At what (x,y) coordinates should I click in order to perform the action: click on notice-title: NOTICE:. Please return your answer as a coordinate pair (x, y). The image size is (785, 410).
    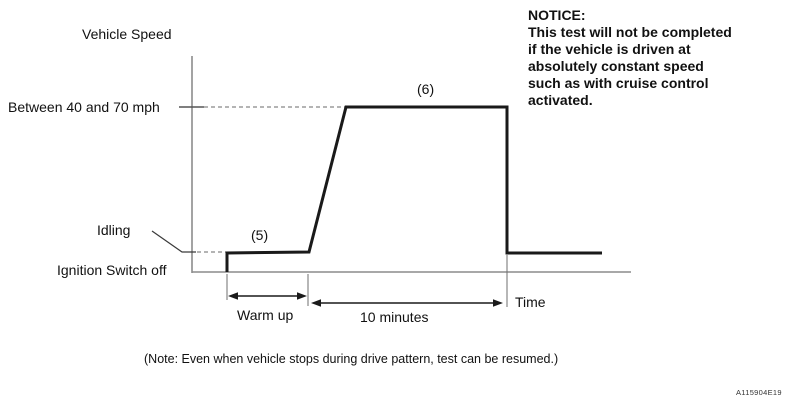
    Looking at the image, I should click on (557, 15).